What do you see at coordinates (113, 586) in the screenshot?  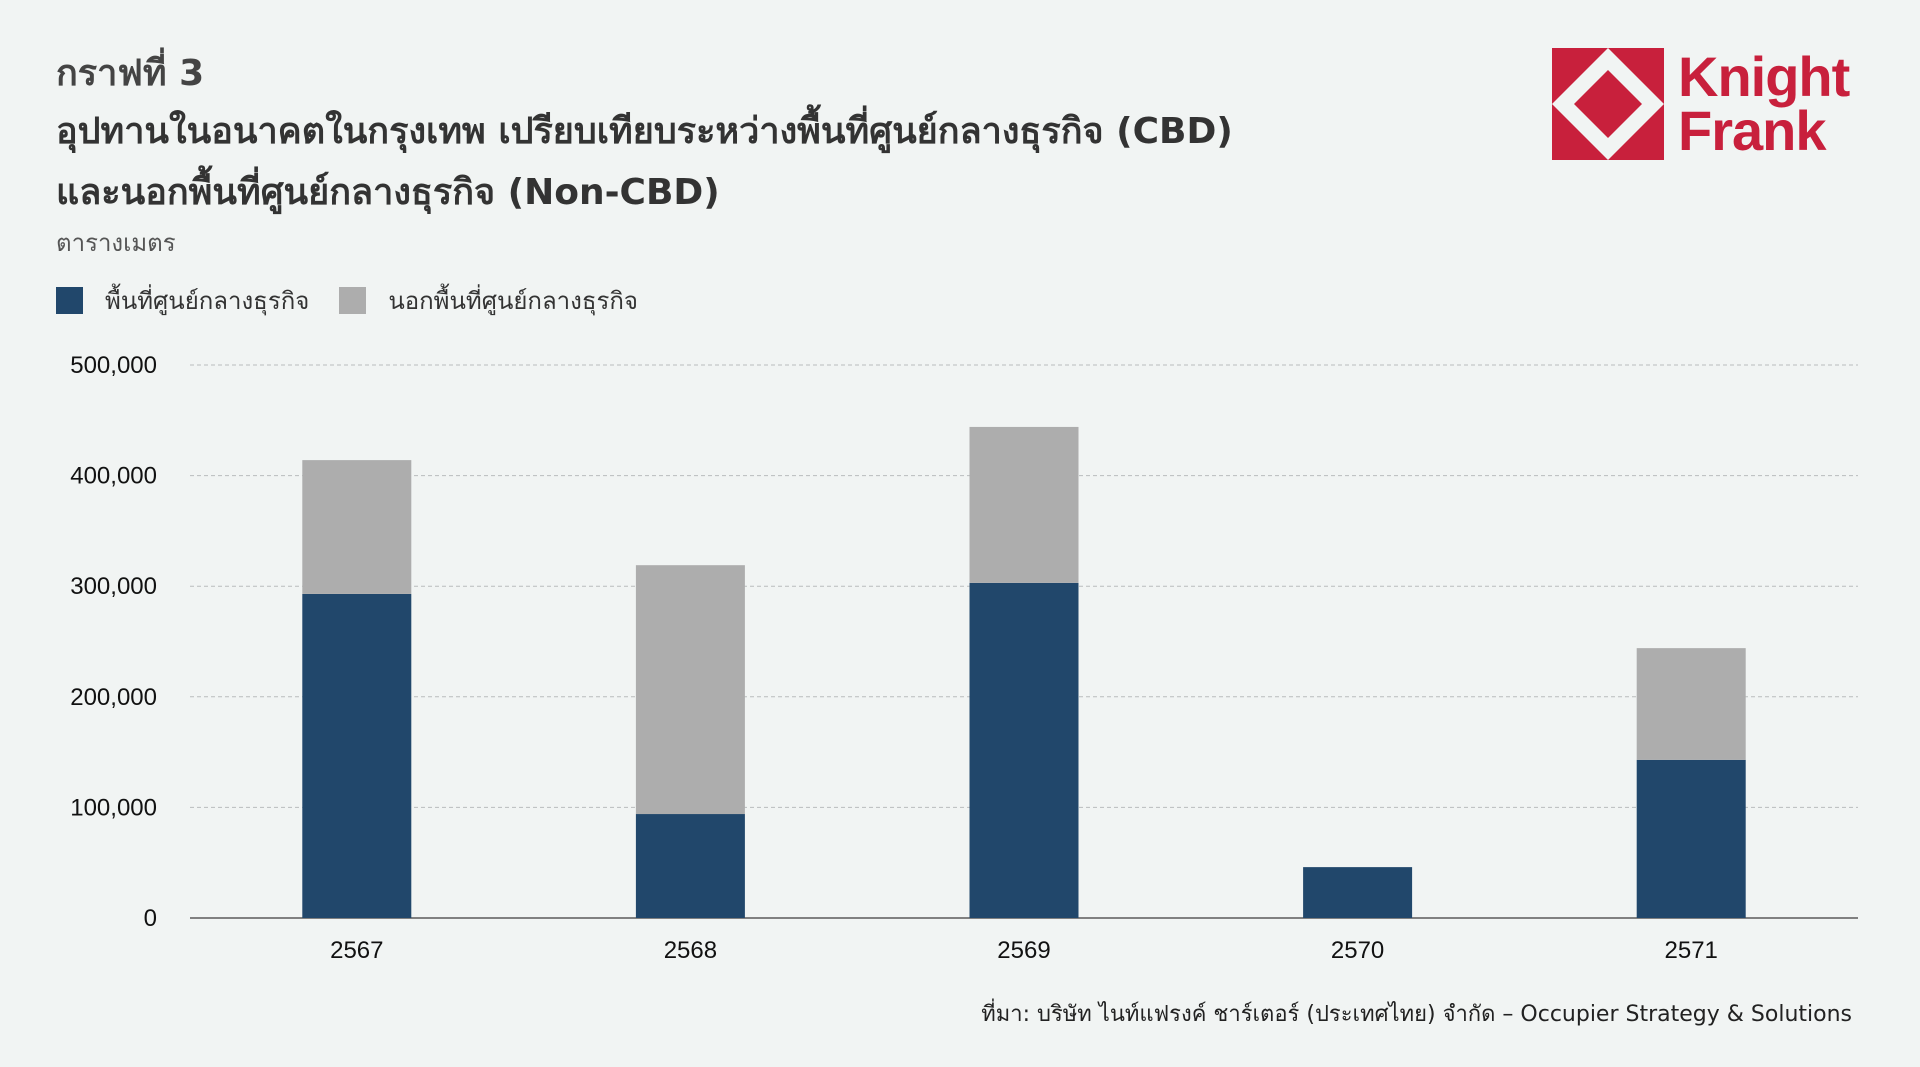 I see `y-tick-label: 300,000` at bounding box center [113, 586].